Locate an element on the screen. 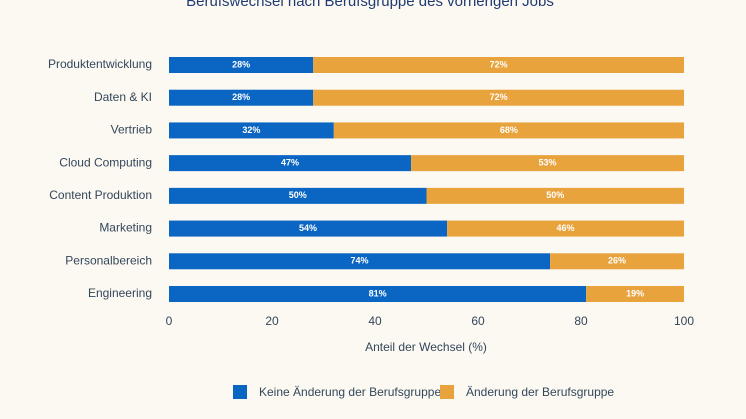  value-label: 54% is located at coordinates (308, 228).